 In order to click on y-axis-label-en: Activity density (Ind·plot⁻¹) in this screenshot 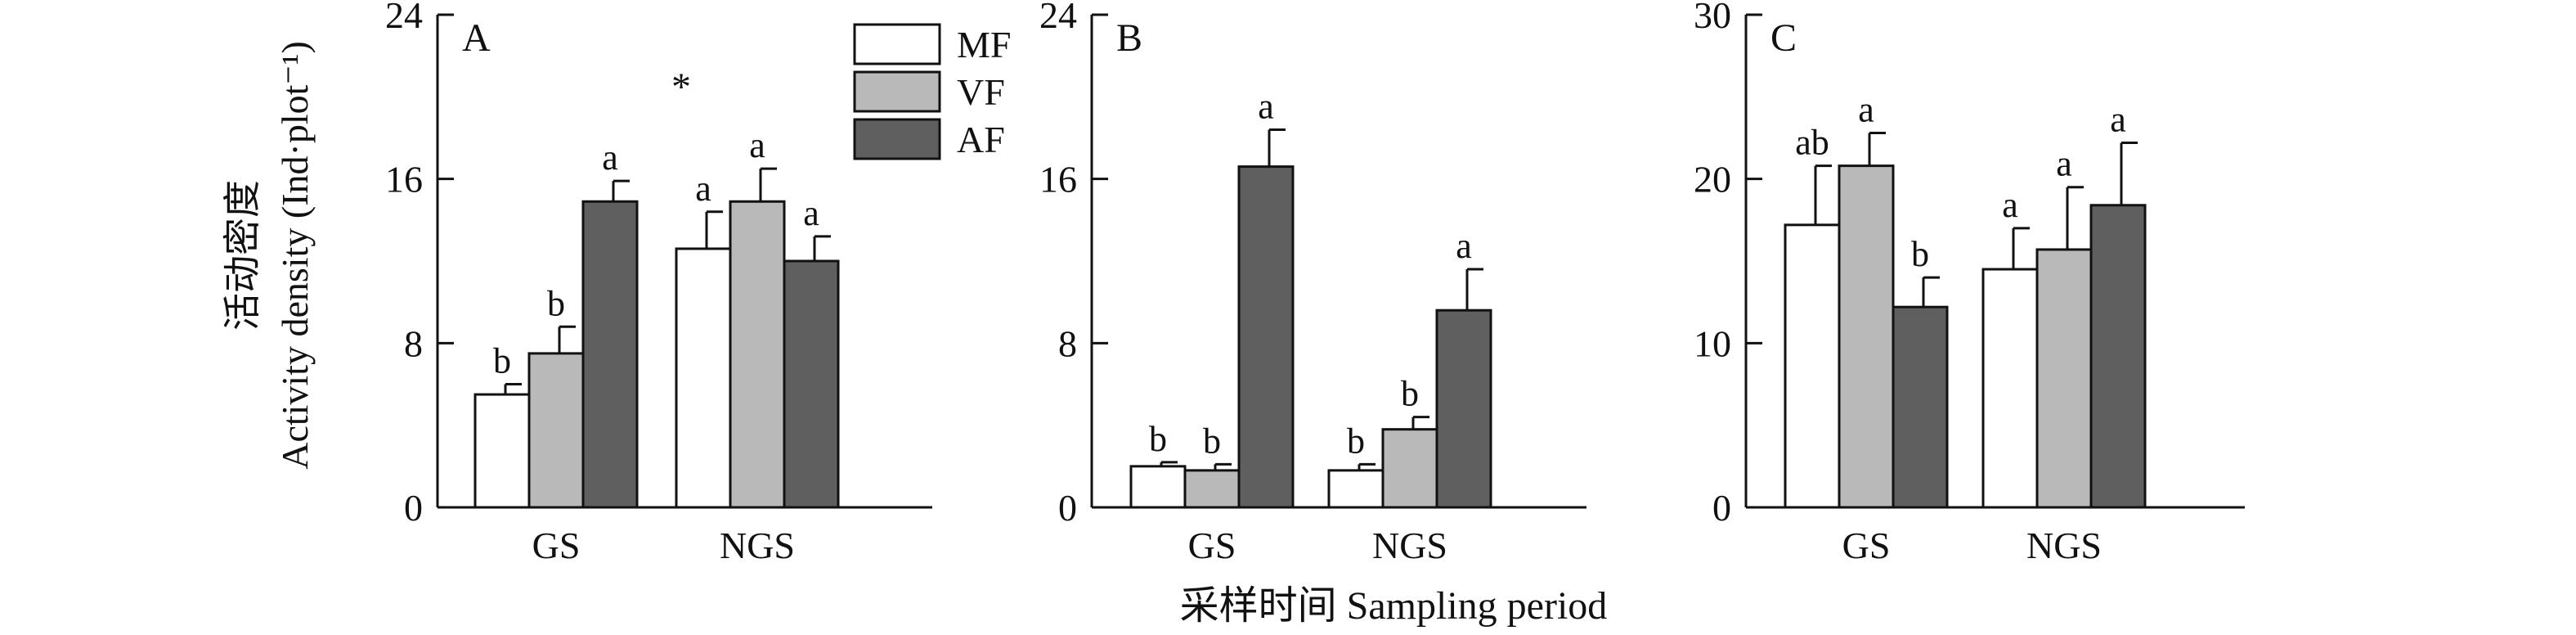, I will do `click(295, 256)`.